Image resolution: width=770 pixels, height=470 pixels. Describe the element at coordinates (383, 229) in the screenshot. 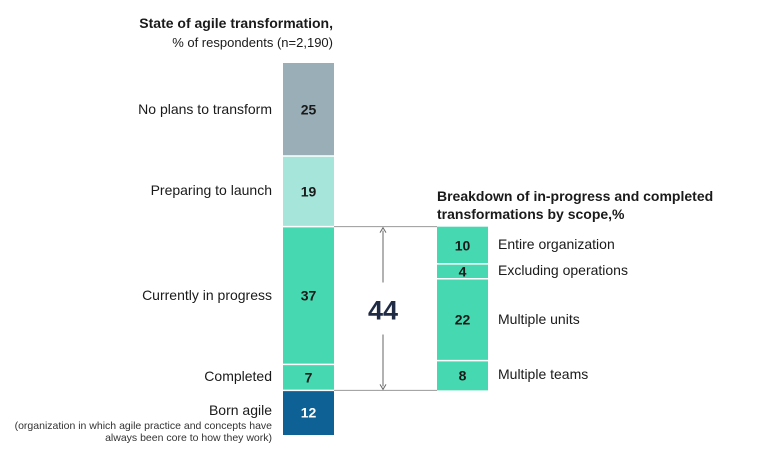

I see `bracket-arrow-up` at that location.